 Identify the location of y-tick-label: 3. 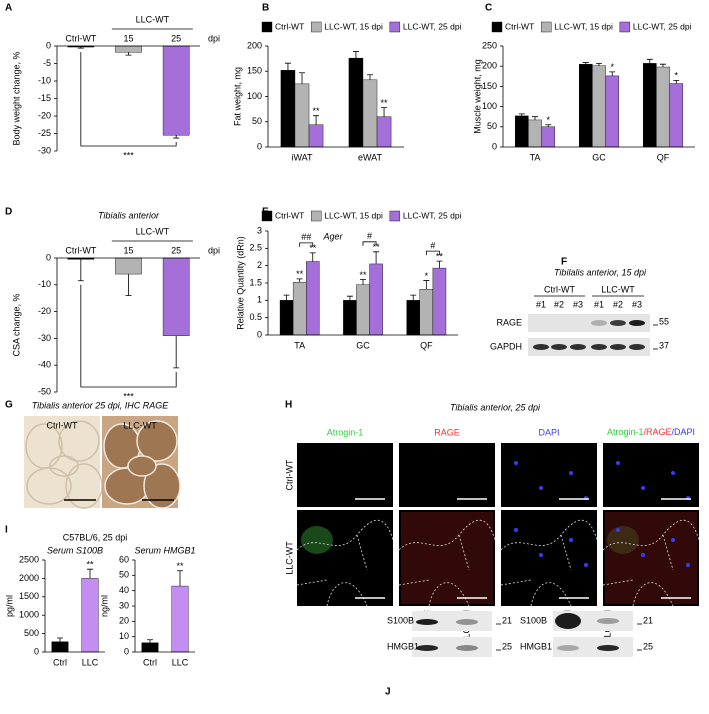
(259, 230).